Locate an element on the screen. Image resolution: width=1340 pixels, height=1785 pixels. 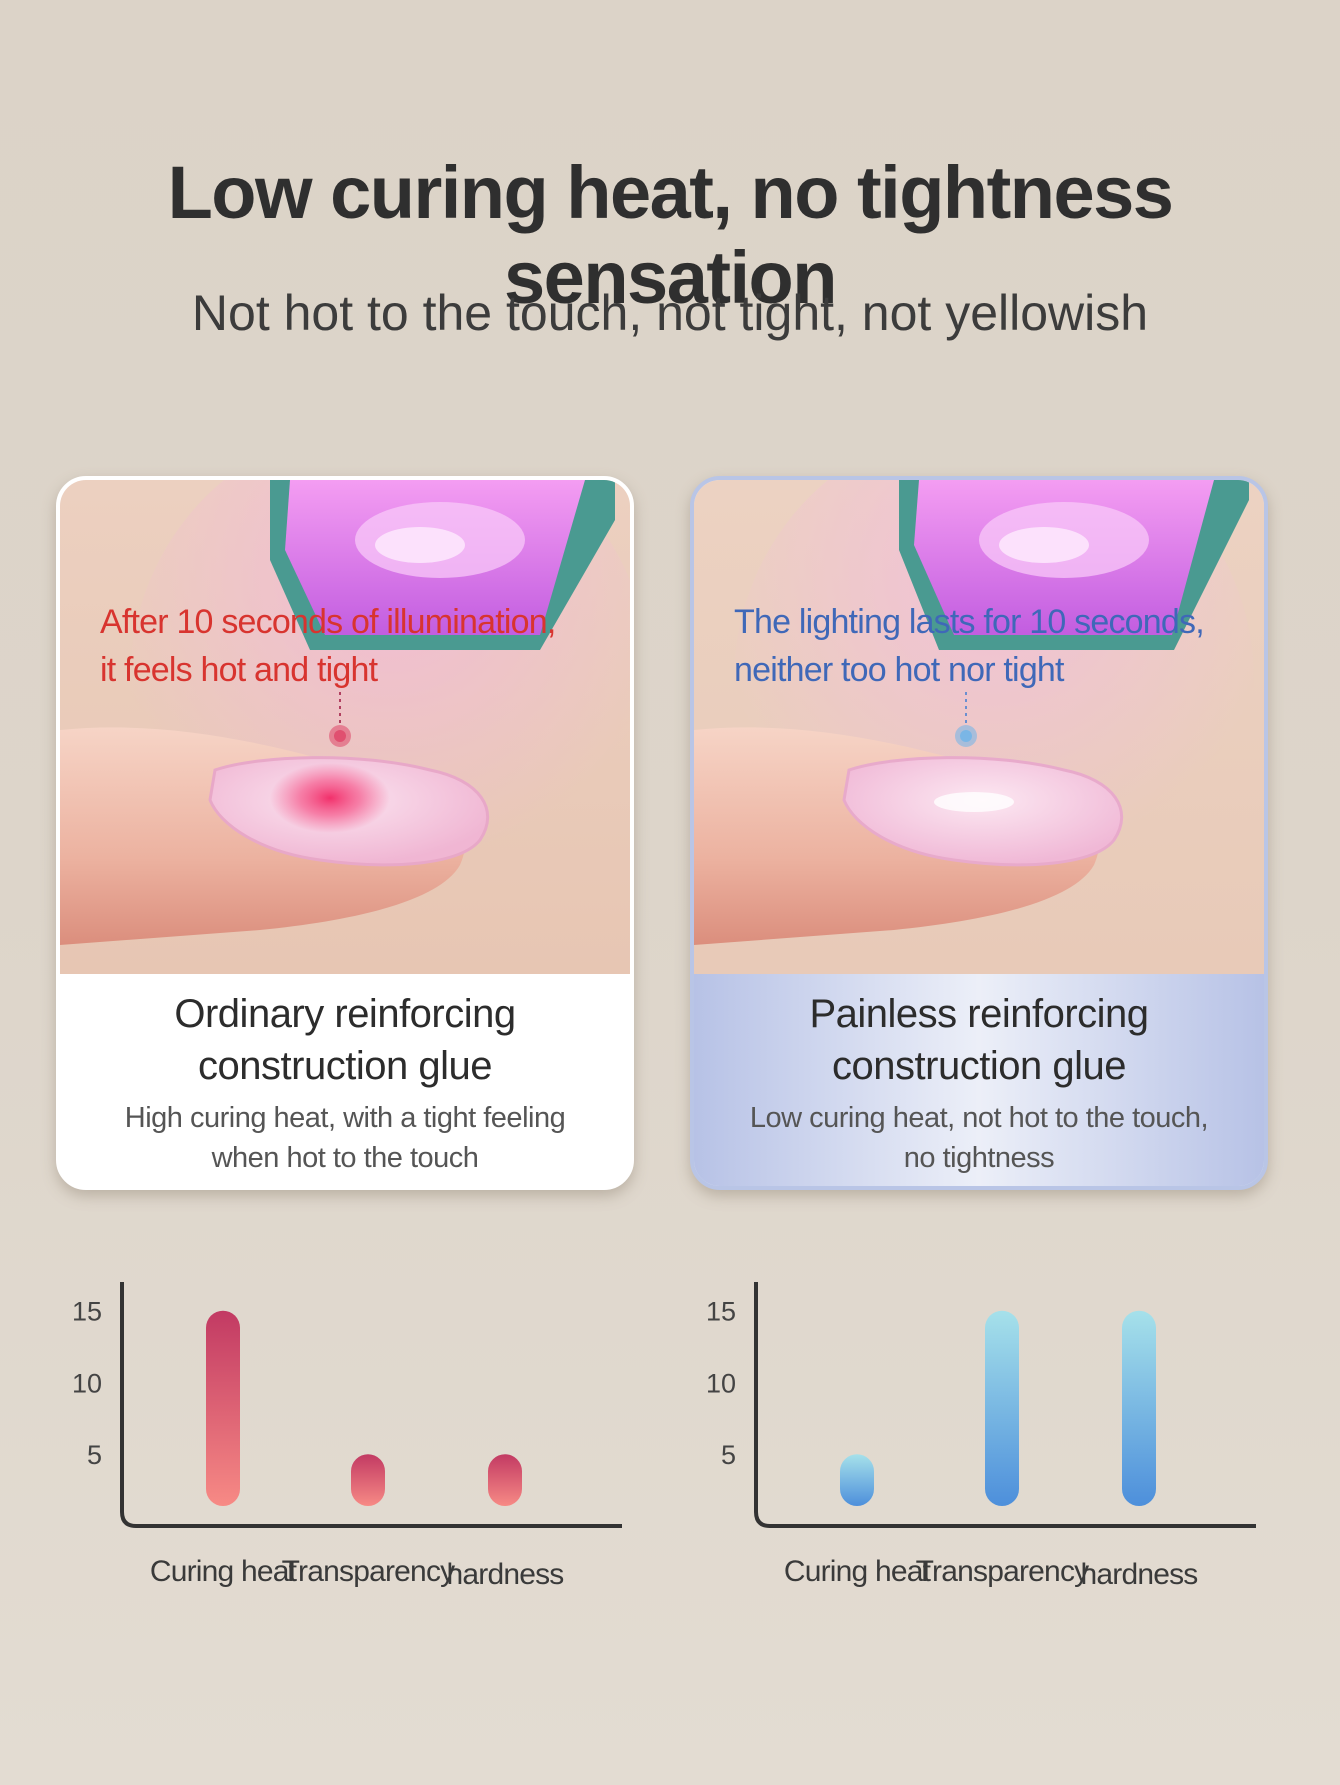
painless-glue-chart: 5 10 15 Curing heat Transparency hardness is located at coordinates (980, 1435).